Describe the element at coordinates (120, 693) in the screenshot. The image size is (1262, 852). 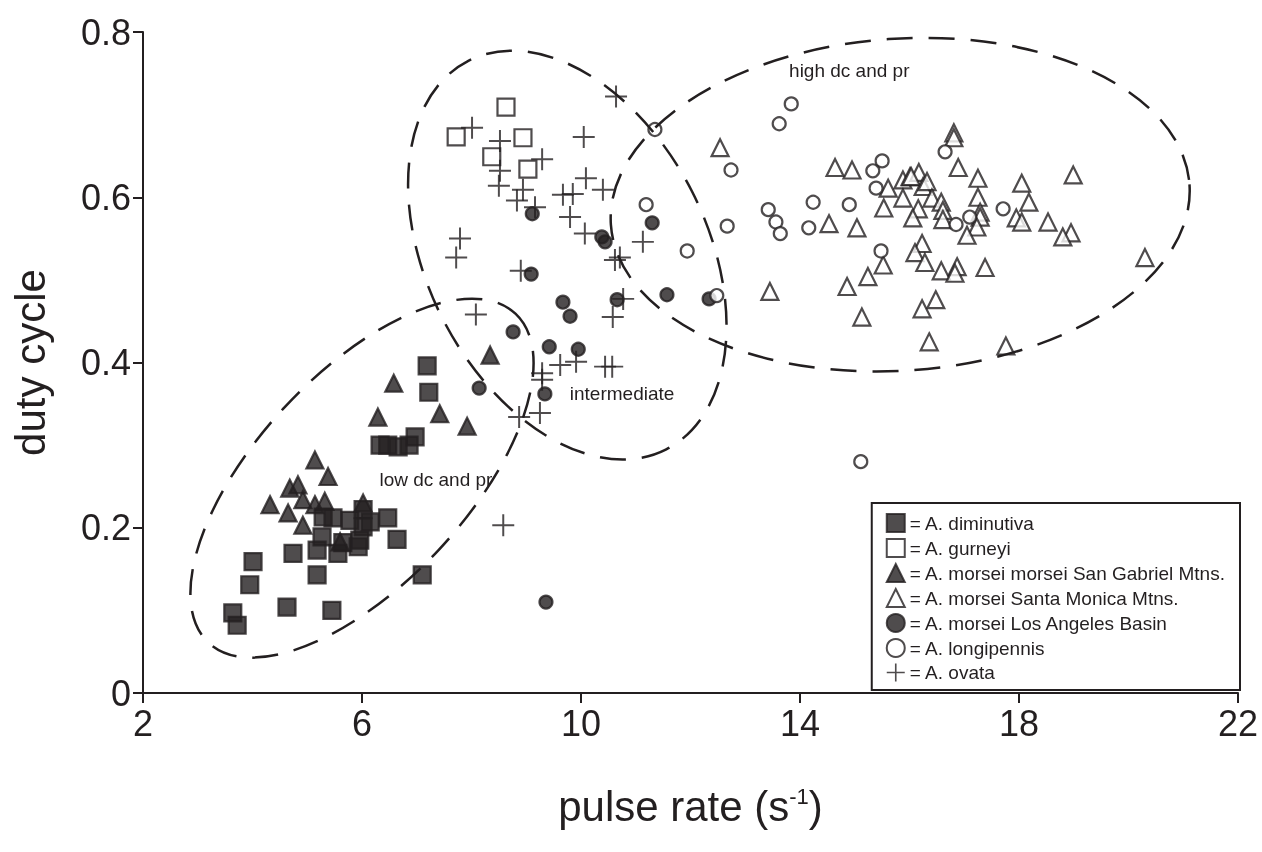
I see `y-tick-label: 0` at that location.